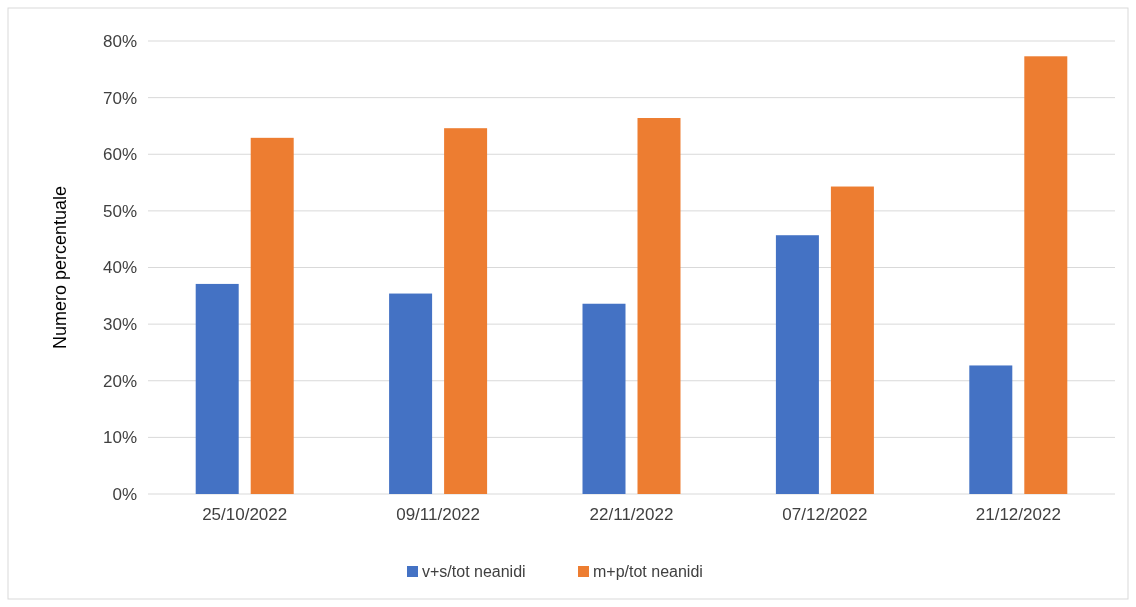 Image resolution: width=1136 pixels, height=607 pixels. What do you see at coordinates (60, 267) in the screenshot?
I see `y-axis-title: Numero percentuale` at bounding box center [60, 267].